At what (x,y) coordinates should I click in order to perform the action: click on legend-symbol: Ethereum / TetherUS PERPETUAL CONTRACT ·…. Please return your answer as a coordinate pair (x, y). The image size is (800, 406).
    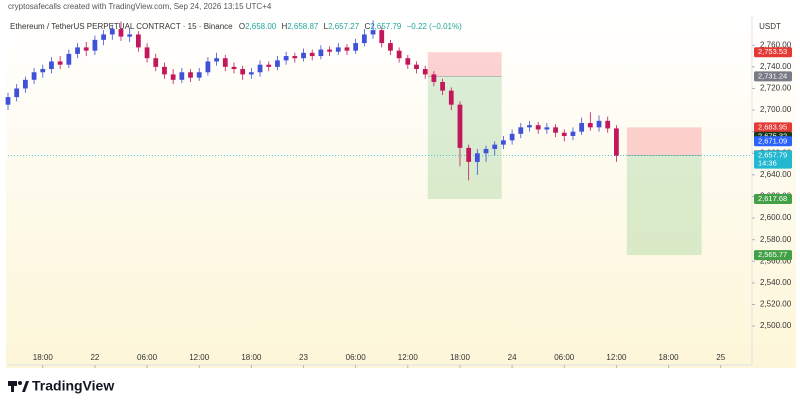
    Looking at the image, I should click on (121, 26).